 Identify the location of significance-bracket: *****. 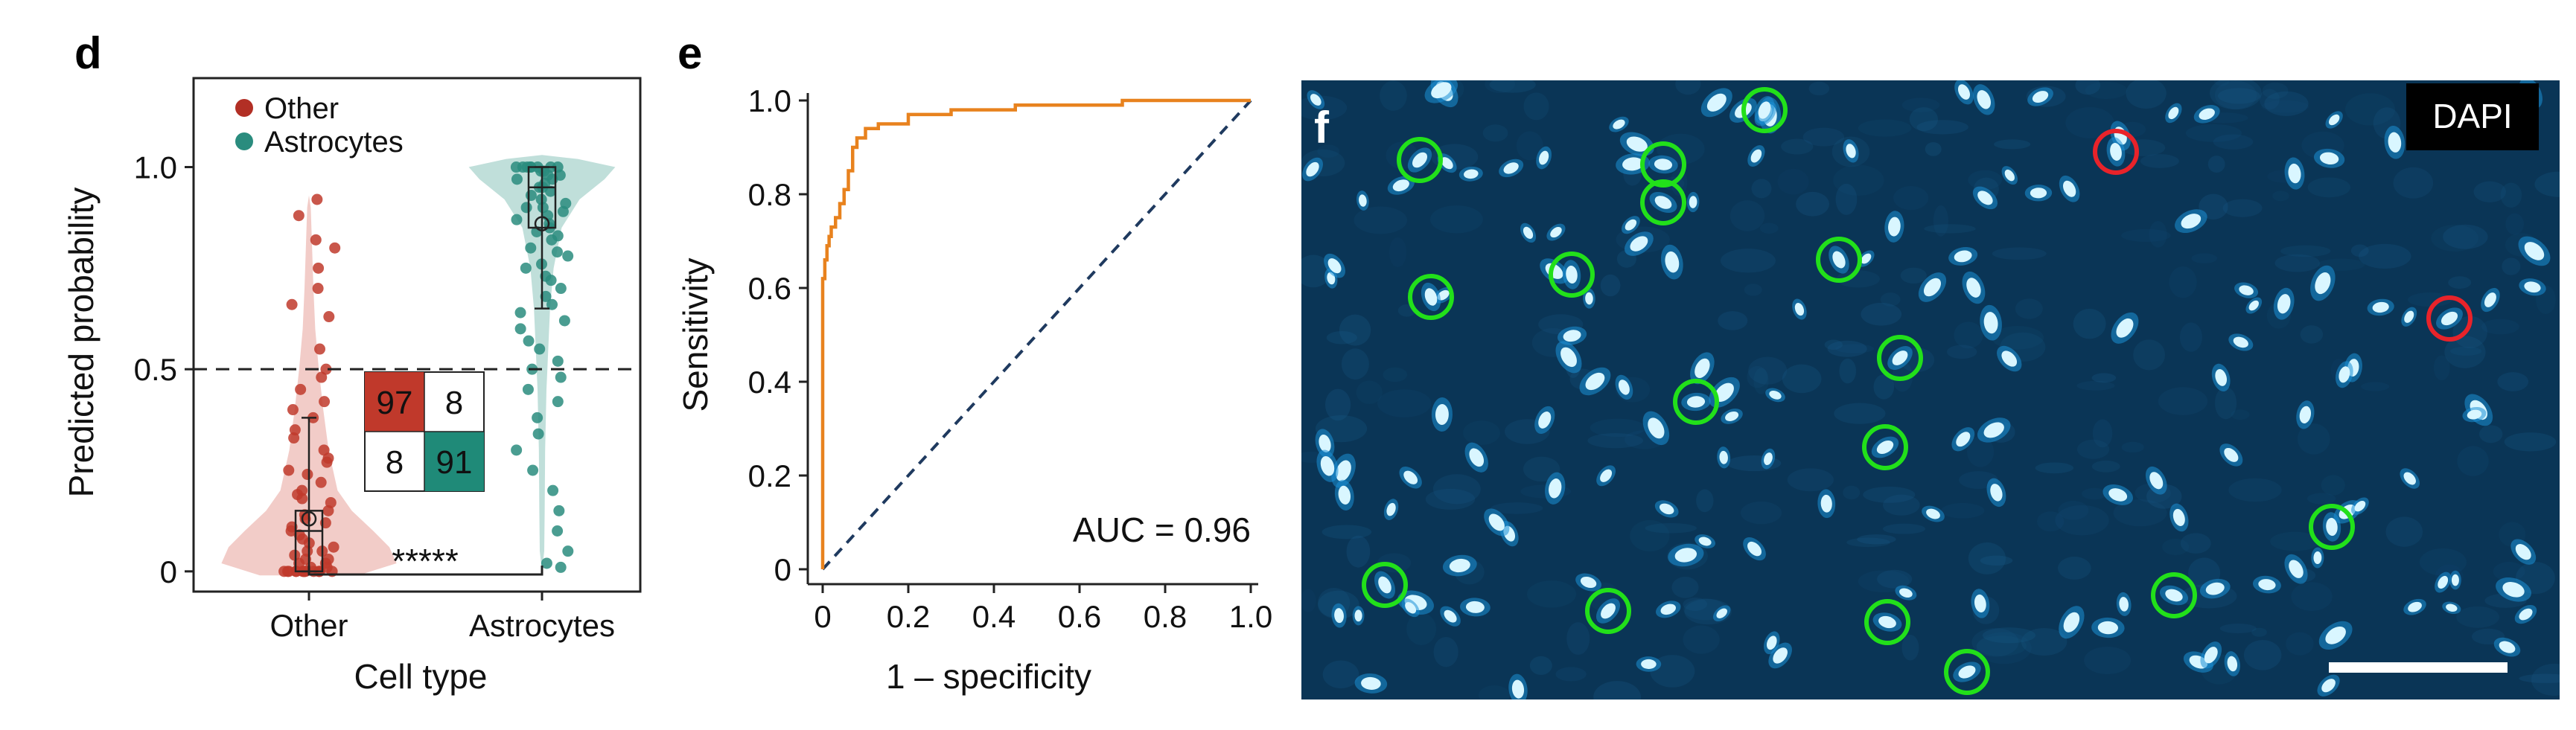
(425, 561).